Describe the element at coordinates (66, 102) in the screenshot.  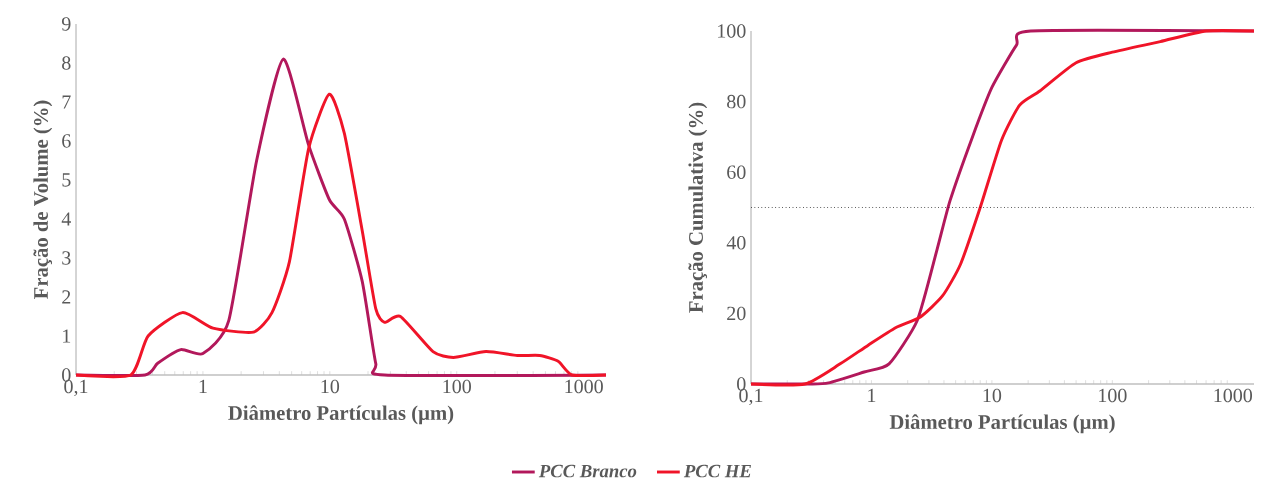
I see `y-tick-label: 7` at that location.